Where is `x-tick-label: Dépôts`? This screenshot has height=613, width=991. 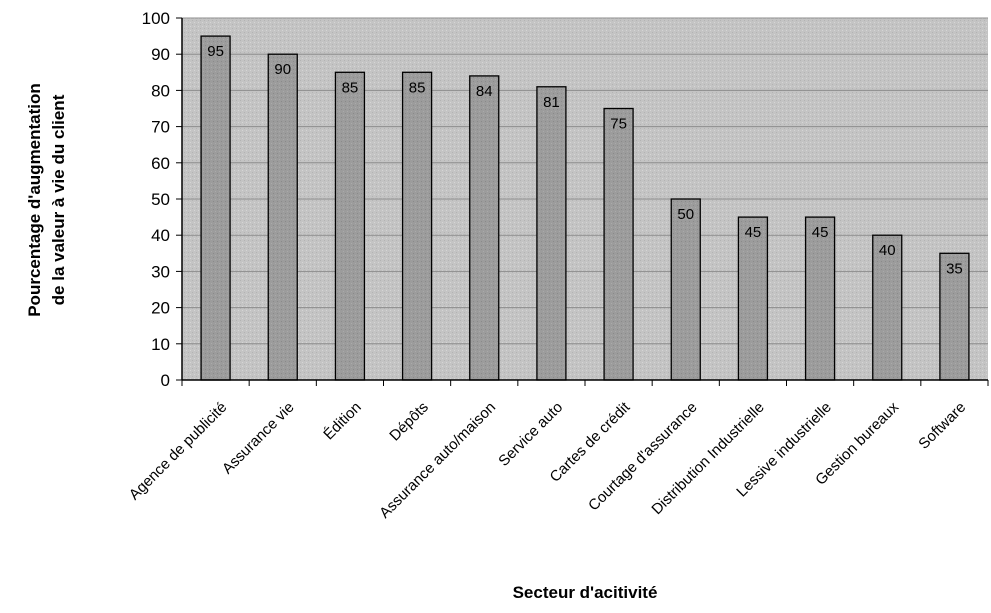
x-tick-label: Dépôts is located at coordinates (409, 422).